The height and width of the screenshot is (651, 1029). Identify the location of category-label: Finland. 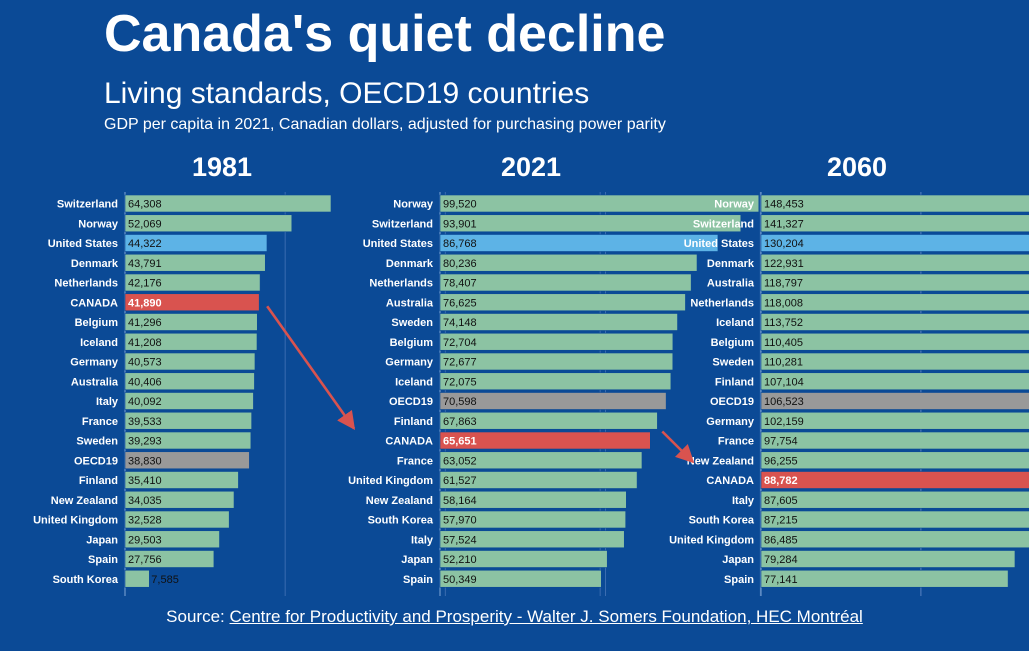
(734, 382).